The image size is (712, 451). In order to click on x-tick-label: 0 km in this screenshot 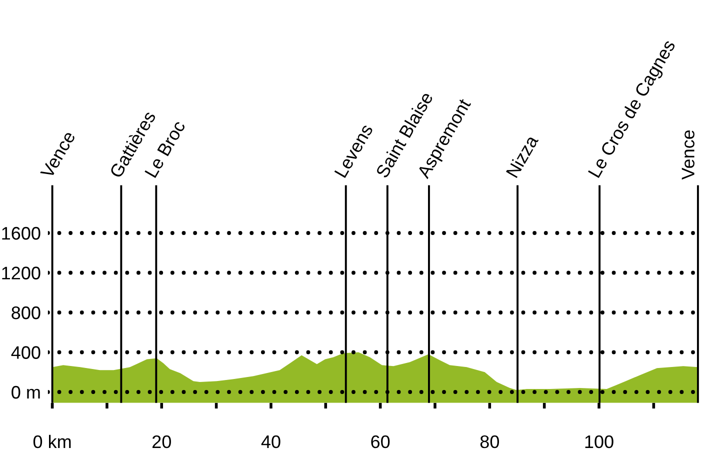, I will do `click(52, 441)`.